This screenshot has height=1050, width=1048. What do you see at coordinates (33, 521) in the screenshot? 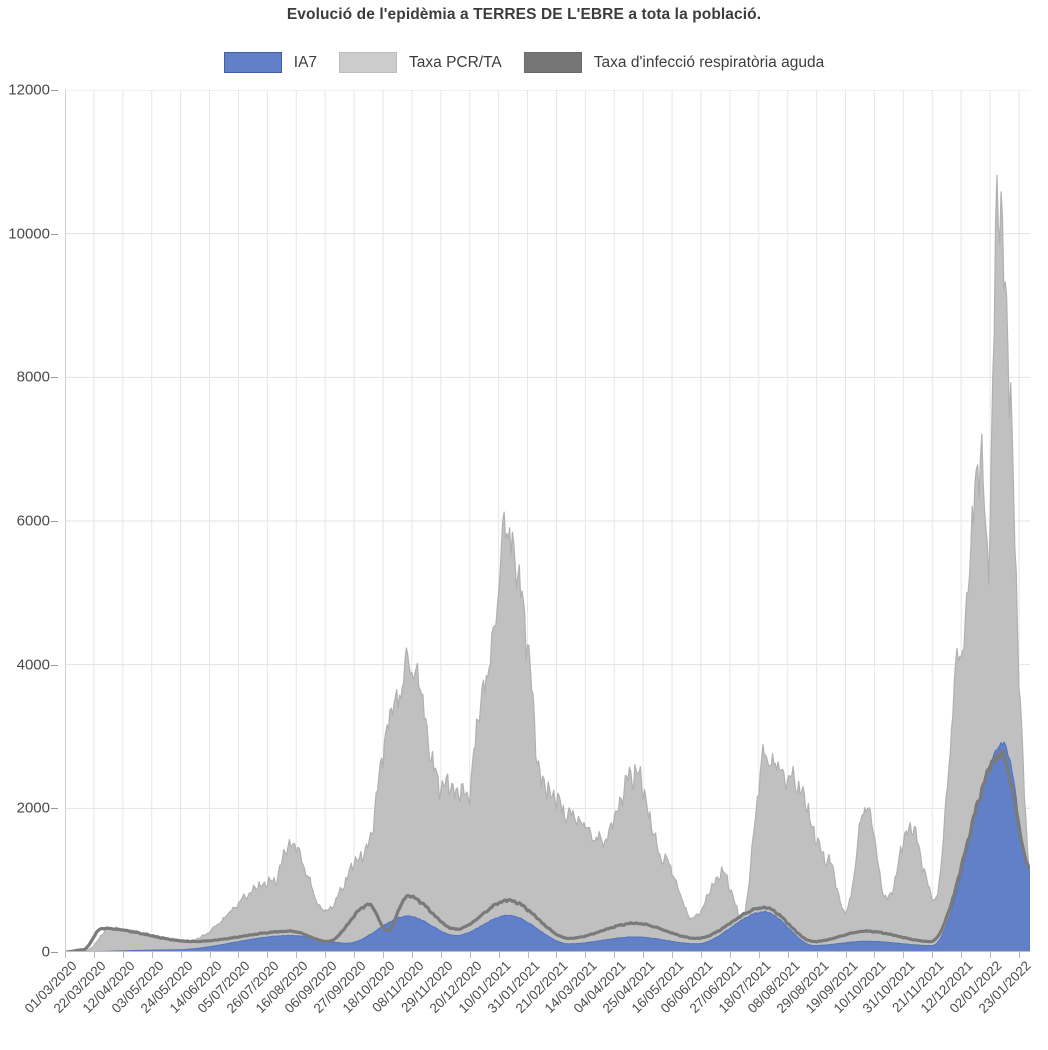
I see `y-axis-label: 6000` at bounding box center [33, 521].